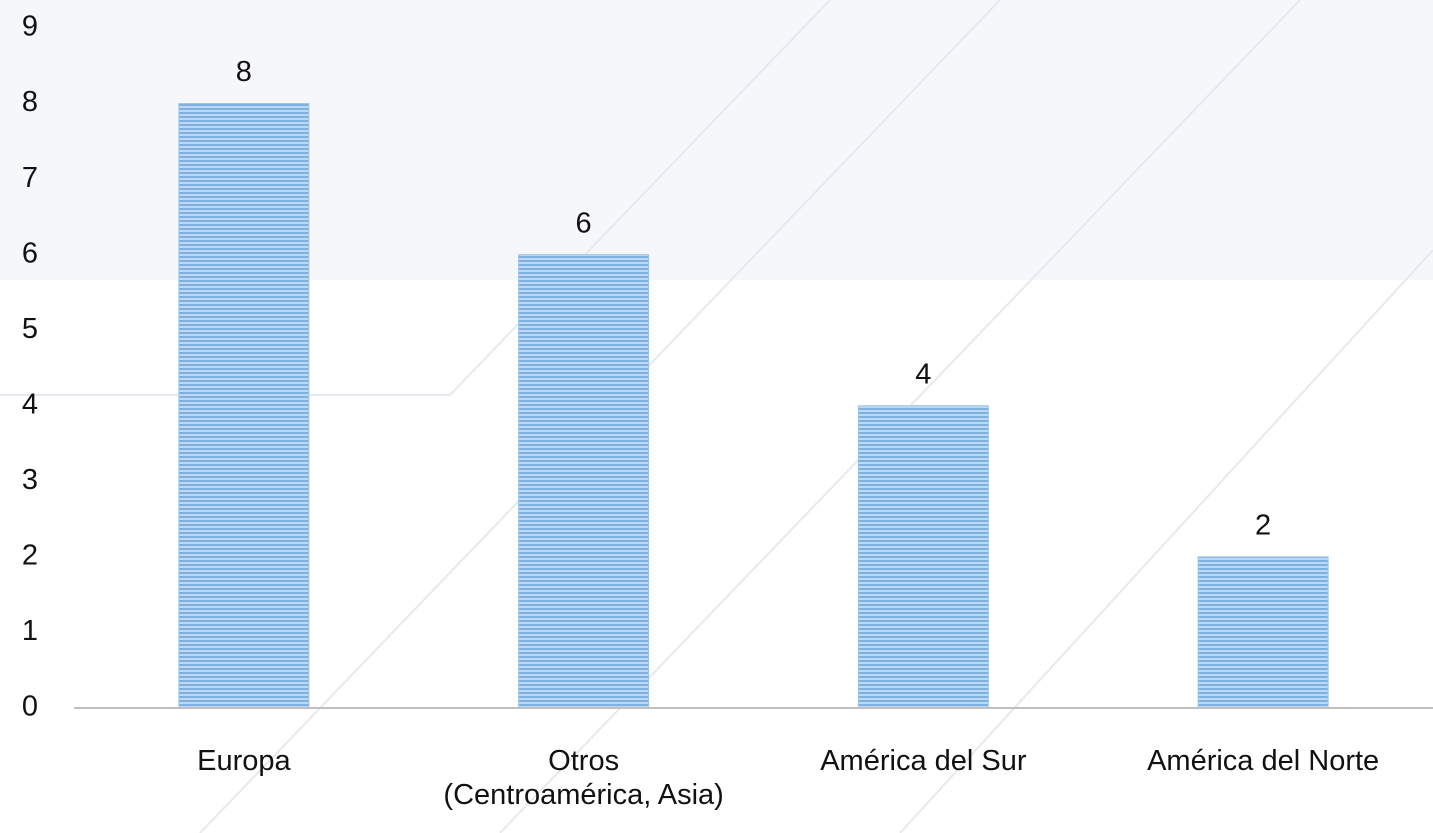  What do you see at coordinates (30, 480) in the screenshot?
I see `y-tick-label: 3` at bounding box center [30, 480].